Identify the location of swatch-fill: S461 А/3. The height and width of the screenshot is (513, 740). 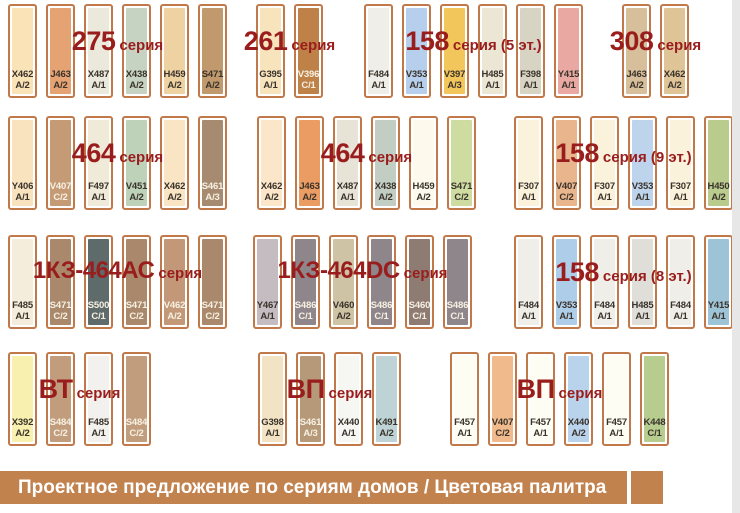
(212, 163).